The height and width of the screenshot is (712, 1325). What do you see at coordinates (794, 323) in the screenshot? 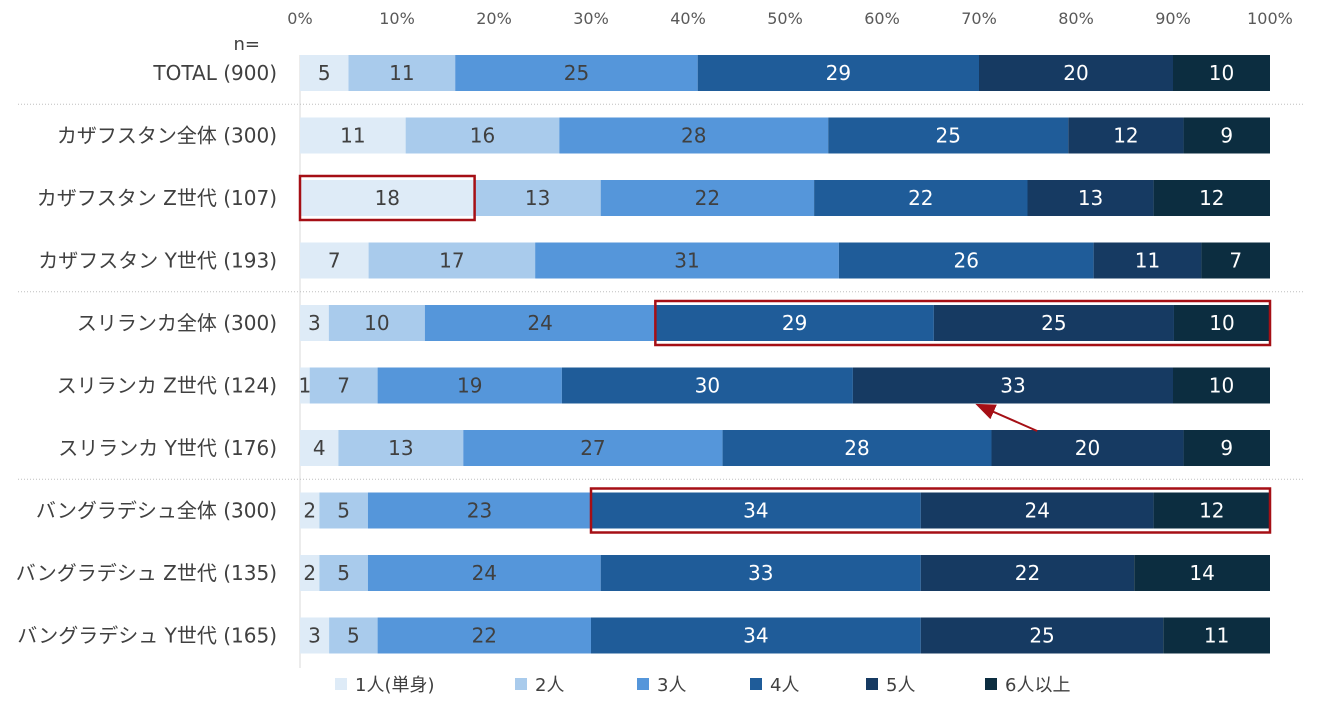
I see `data-label: 29` at bounding box center [794, 323].